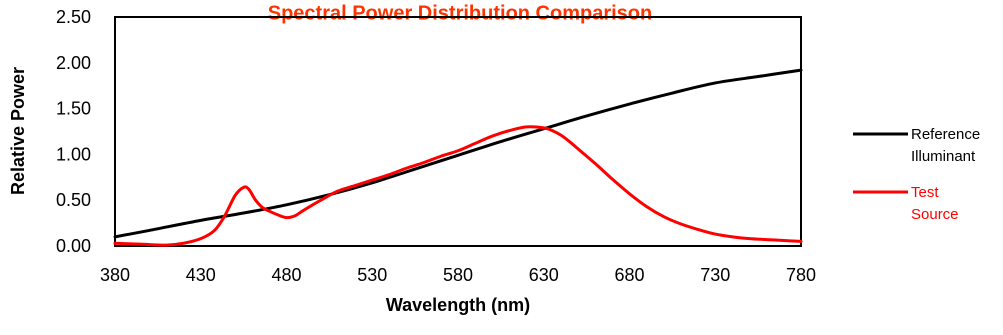 The height and width of the screenshot is (335, 1003). What do you see at coordinates (945, 134) in the screenshot?
I see `legend-label: Reference` at bounding box center [945, 134].